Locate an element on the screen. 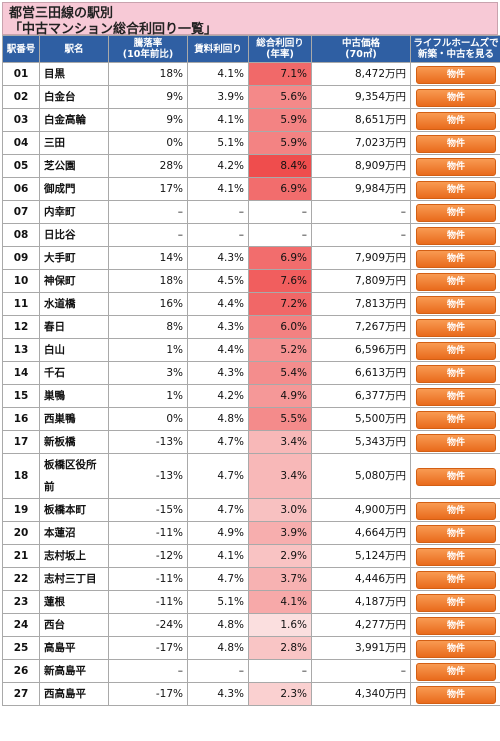 The image size is (500, 741). station-name-cell: 西台 is located at coordinates (74, 625).